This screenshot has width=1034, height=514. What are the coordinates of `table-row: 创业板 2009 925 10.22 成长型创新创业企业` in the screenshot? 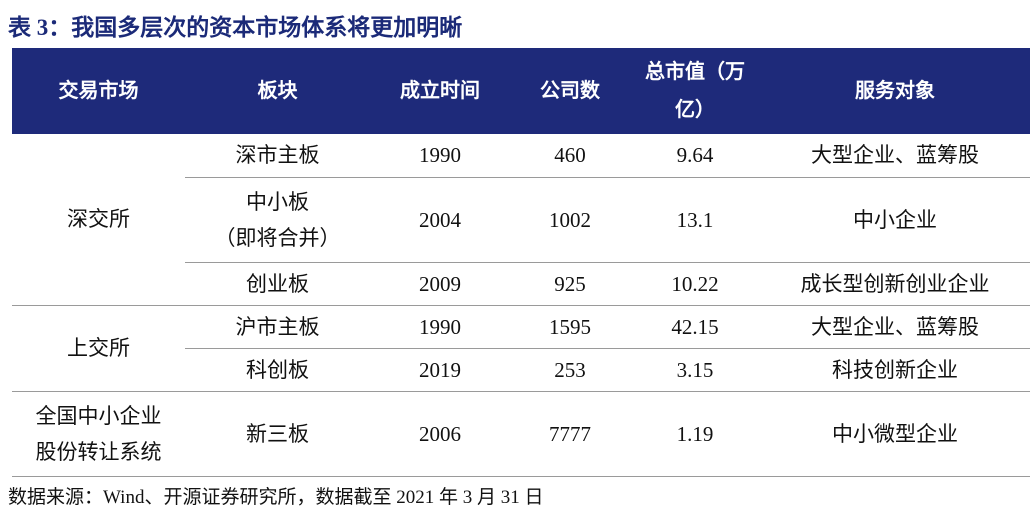 It's located at (521, 284).